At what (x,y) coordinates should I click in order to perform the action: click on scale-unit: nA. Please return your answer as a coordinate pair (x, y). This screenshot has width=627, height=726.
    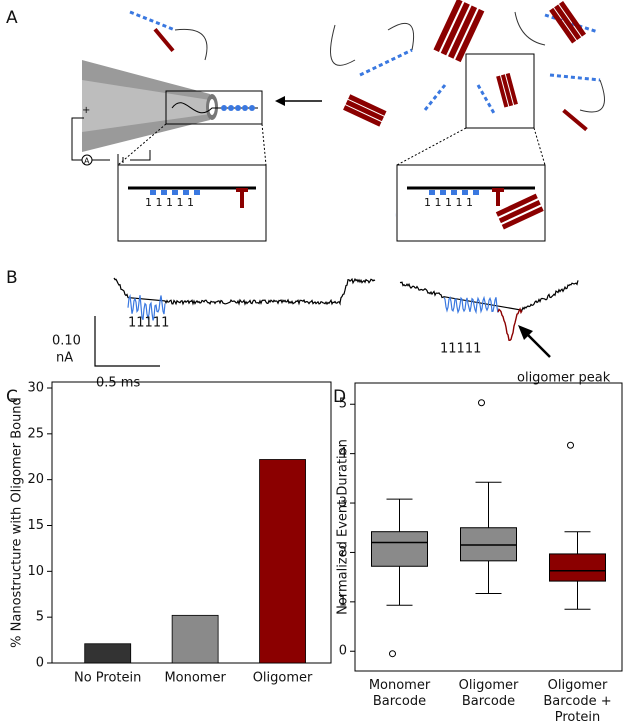
    Looking at the image, I should click on (64, 358).